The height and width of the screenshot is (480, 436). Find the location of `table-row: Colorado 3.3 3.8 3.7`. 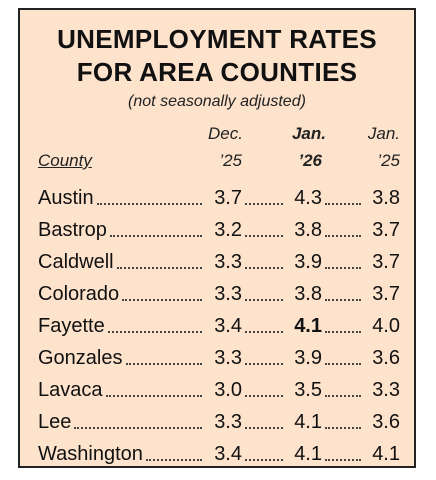

table-row: Colorado 3.3 3.8 3.7 is located at coordinates (219, 290).